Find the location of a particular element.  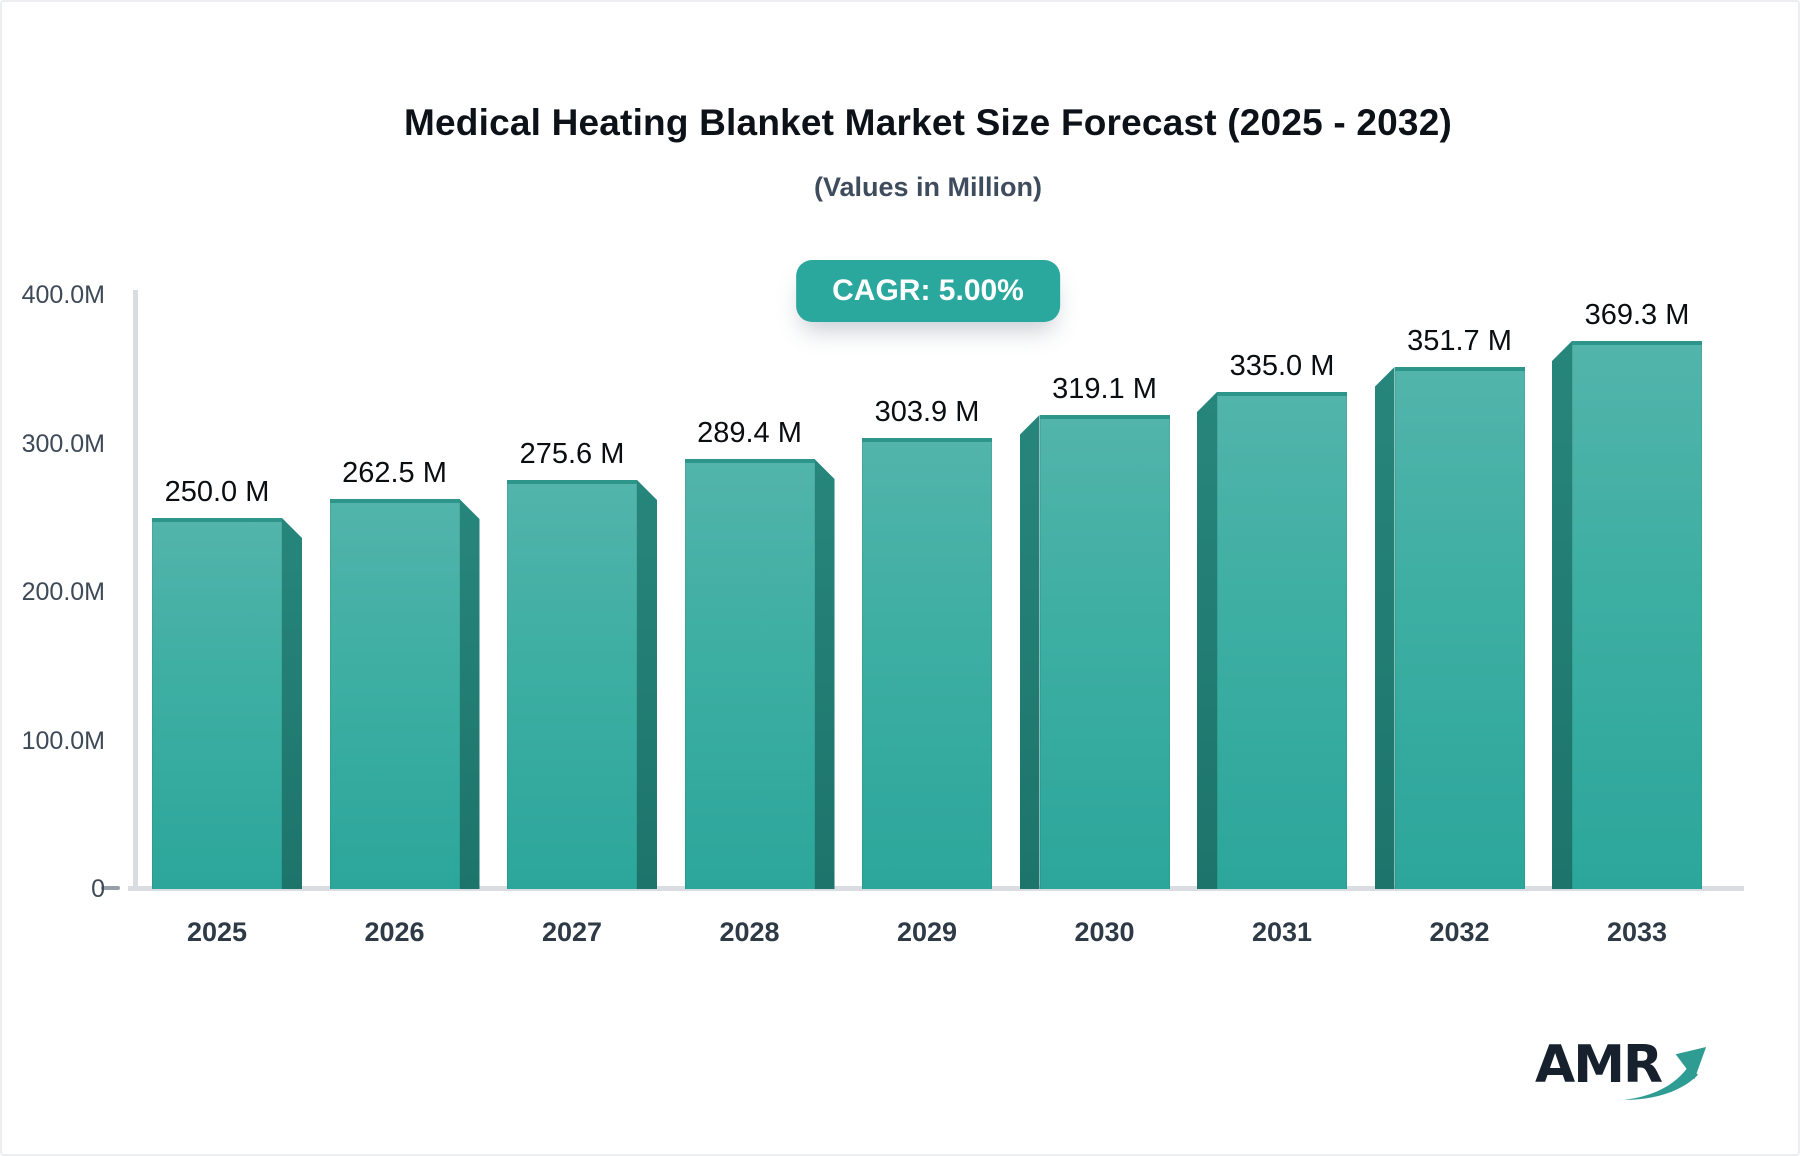

x-axis-label: 2027 is located at coordinates (572, 932).